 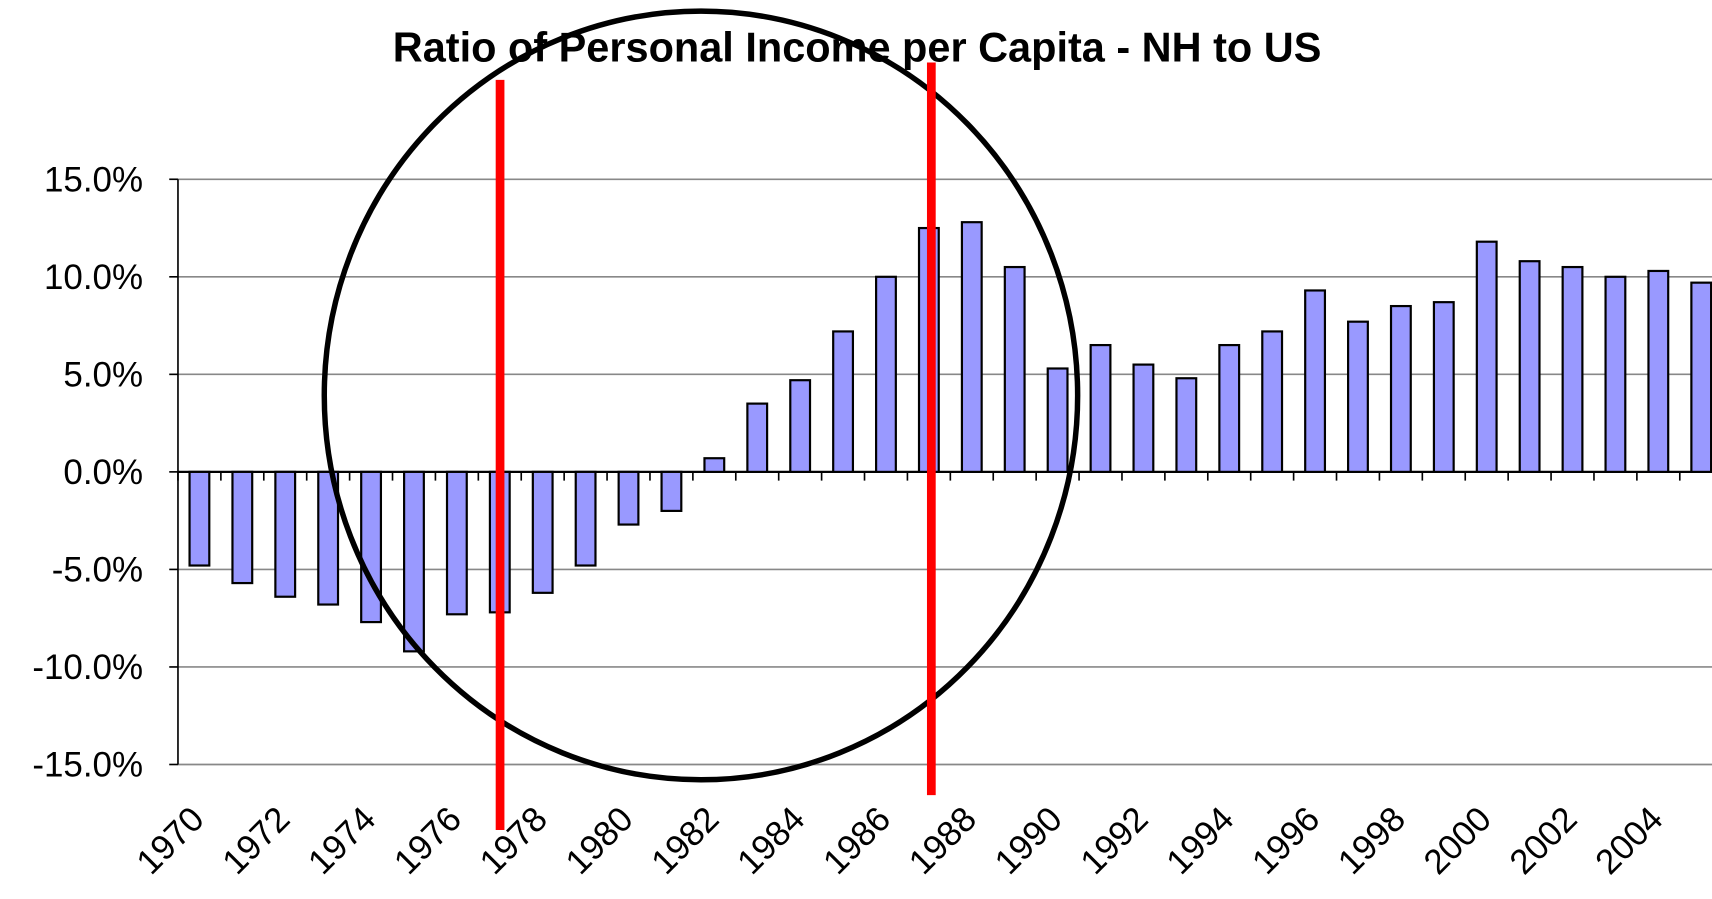 I want to click on x-tick-label: 2002, so click(x=1543, y=840).